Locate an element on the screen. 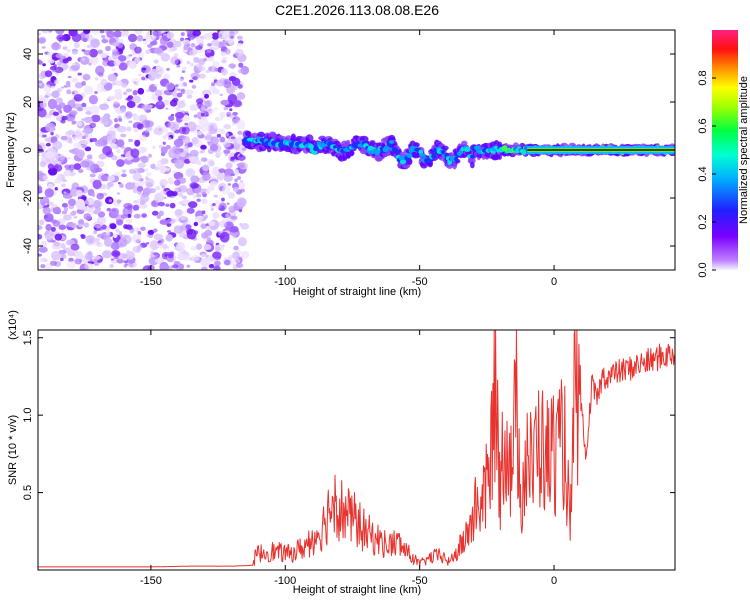 The height and width of the screenshot is (600, 750). spectrogram-y-label: Frequency (Hz) is located at coordinates (11, 150).